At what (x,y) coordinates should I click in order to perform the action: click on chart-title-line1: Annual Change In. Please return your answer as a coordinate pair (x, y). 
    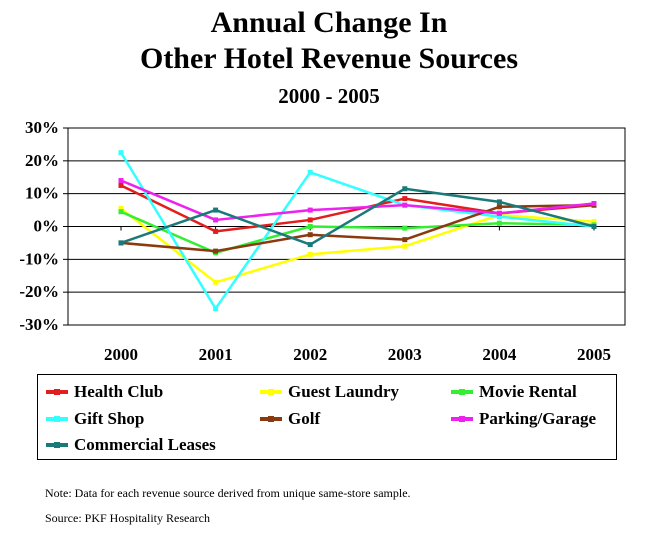
    Looking at the image, I should click on (329, 22).